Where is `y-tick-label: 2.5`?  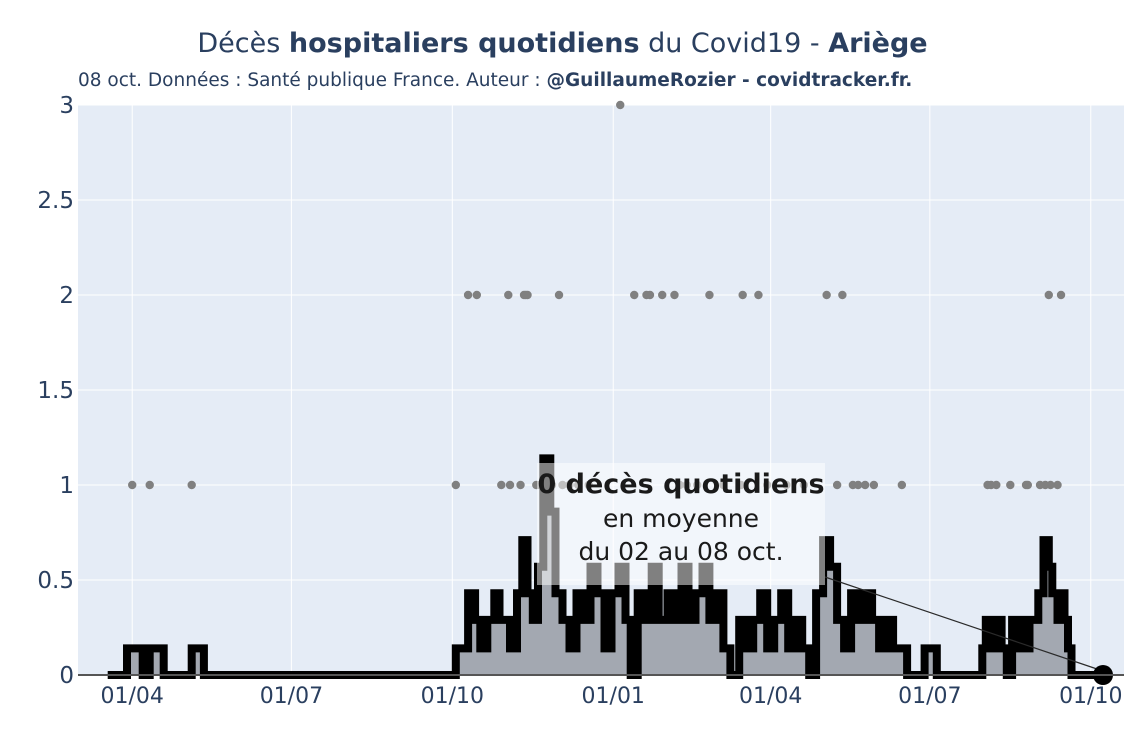
y-tick-label: 2.5 is located at coordinates (55, 201).